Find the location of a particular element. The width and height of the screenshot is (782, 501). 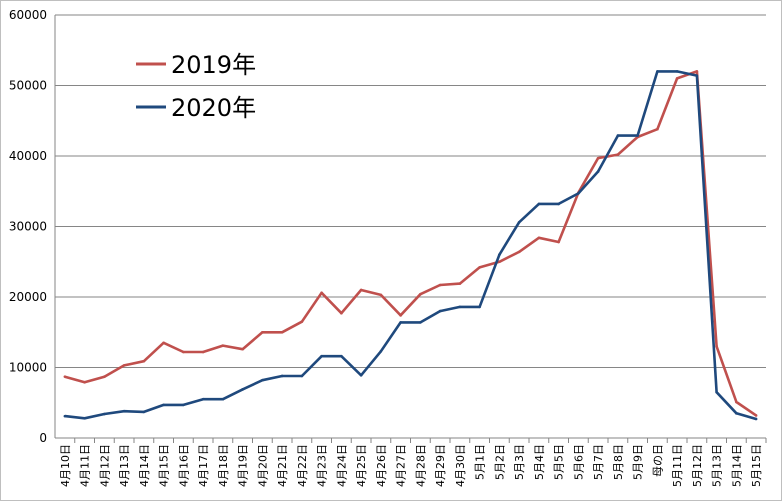

x-tick-label: 5月12日 is located at coordinates (697, 465).